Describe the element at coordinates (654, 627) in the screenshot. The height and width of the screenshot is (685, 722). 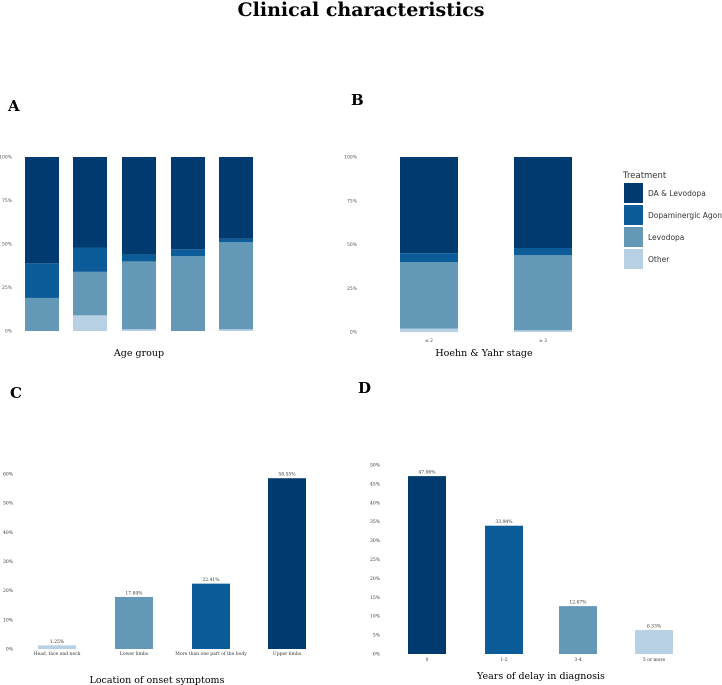
I see `data-label: 6.33%` at that location.